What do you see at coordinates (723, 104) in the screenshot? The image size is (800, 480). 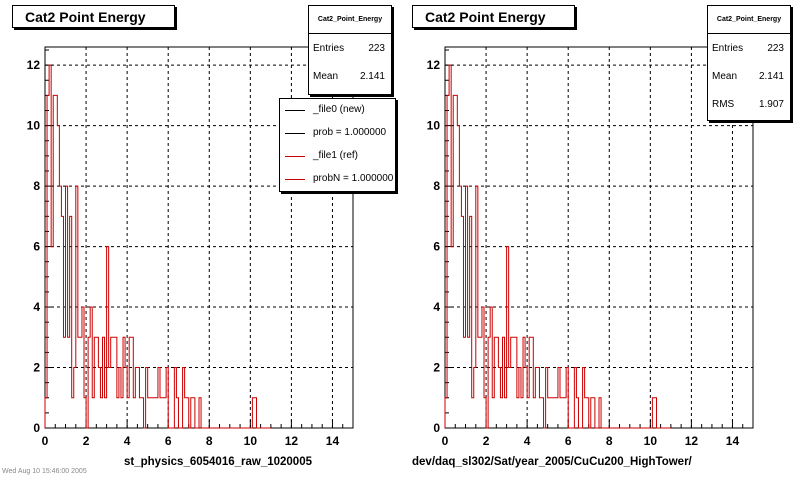 I see `rms-label: RMS` at bounding box center [723, 104].